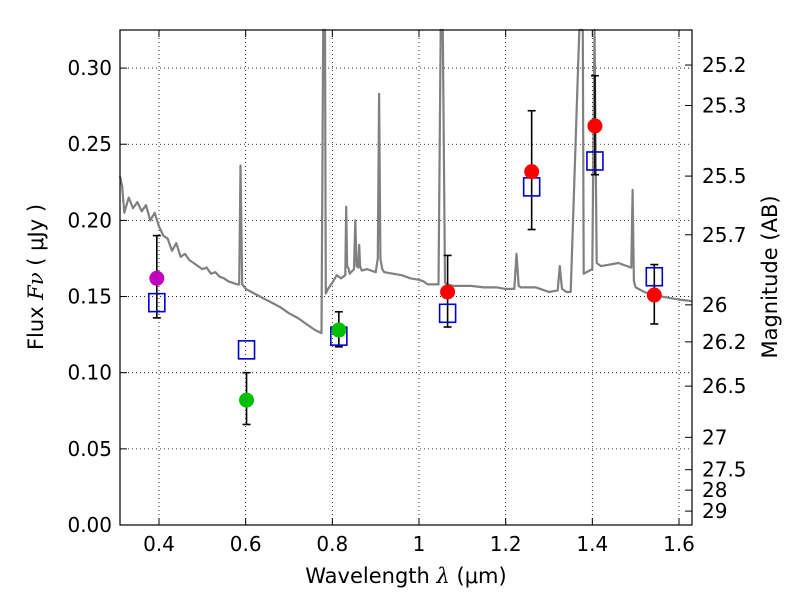 The width and height of the screenshot is (800, 600). What do you see at coordinates (370, 576) in the screenshot?
I see `x-axis-title-prefix: Wavelength` at bounding box center [370, 576].